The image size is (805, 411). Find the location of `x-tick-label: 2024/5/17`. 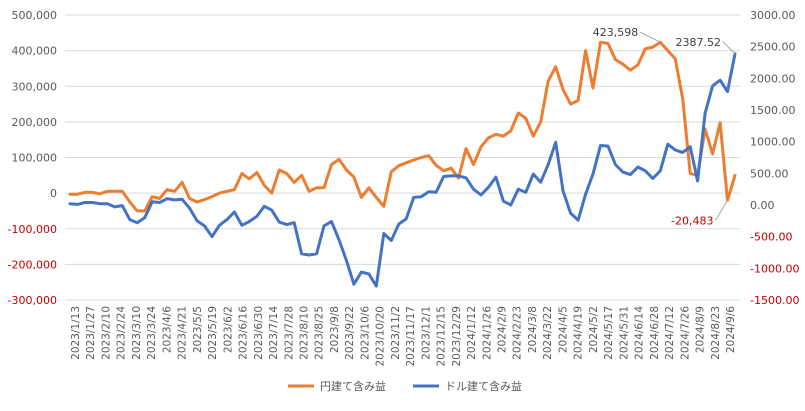

x-tick-label: 2024/5/17 is located at coordinates (609, 333).